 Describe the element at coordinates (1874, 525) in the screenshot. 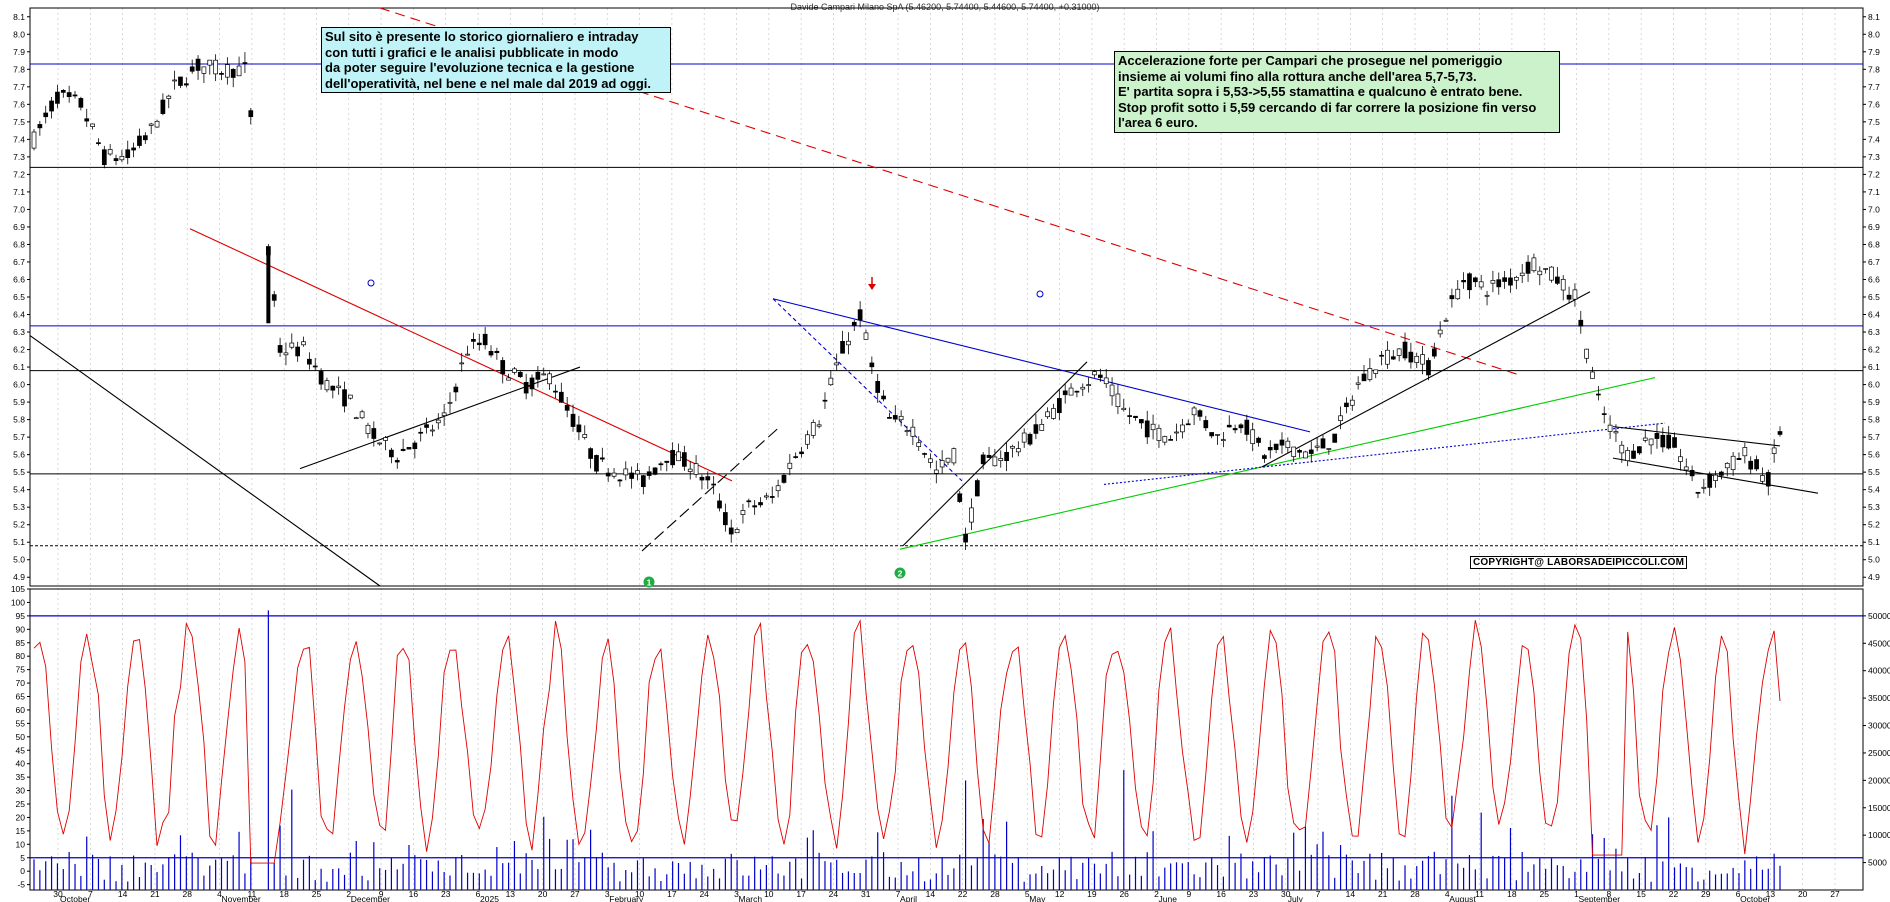

I see `price-tick-right: 5.2` at that location.